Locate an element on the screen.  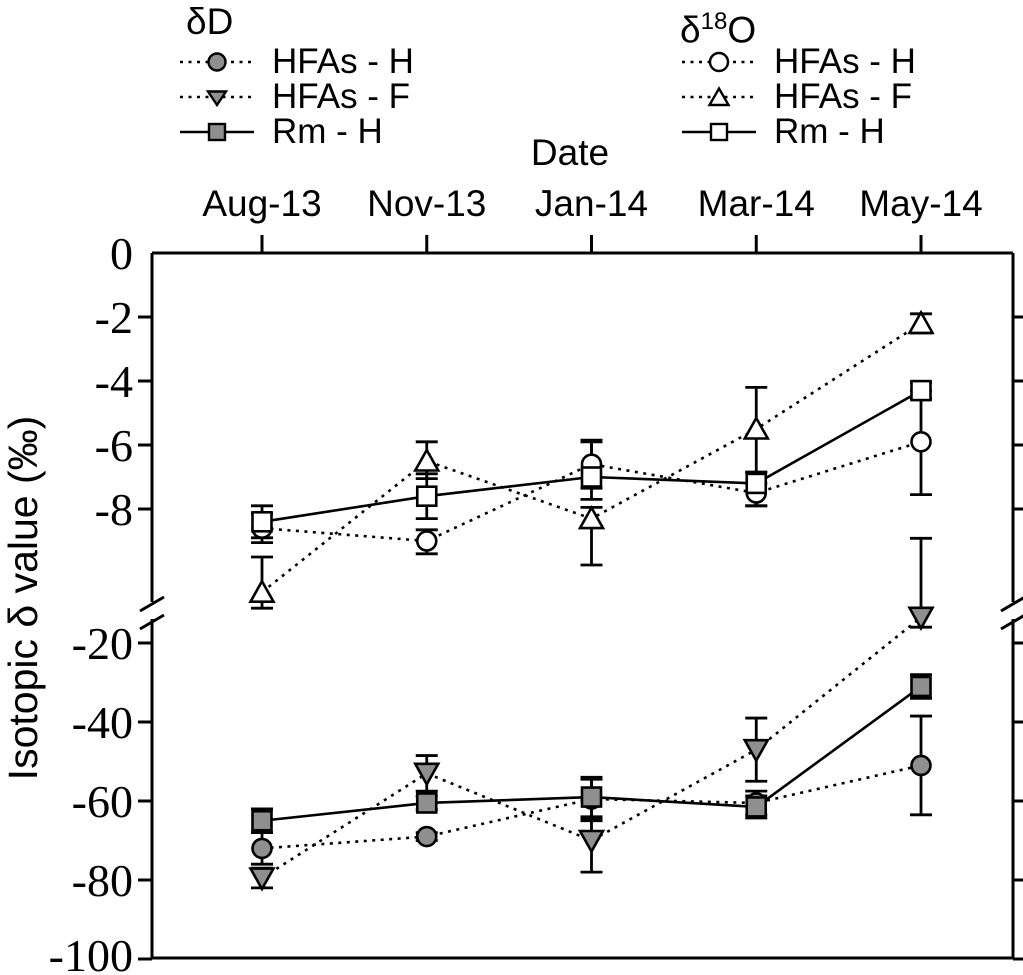
legend-d18O: δ18O HFAs - H HFAs - F Rm - H is located at coordinates (798, 75).